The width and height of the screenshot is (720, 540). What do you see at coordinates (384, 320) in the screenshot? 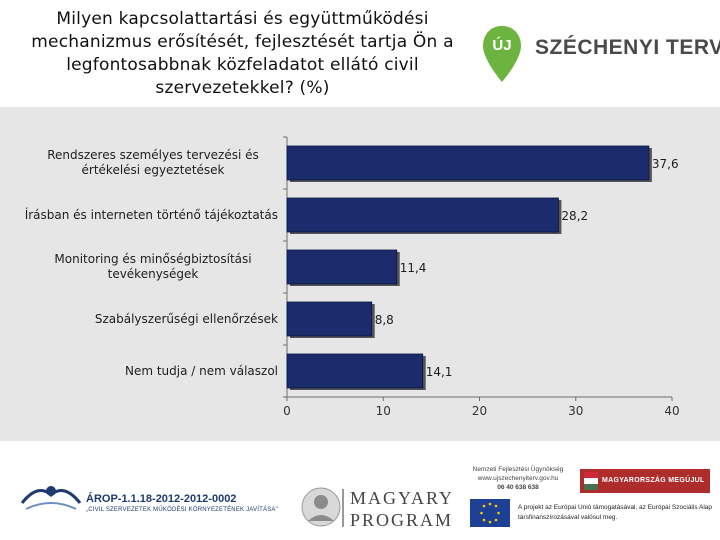
I see `data-label: 8,8` at bounding box center [384, 320].